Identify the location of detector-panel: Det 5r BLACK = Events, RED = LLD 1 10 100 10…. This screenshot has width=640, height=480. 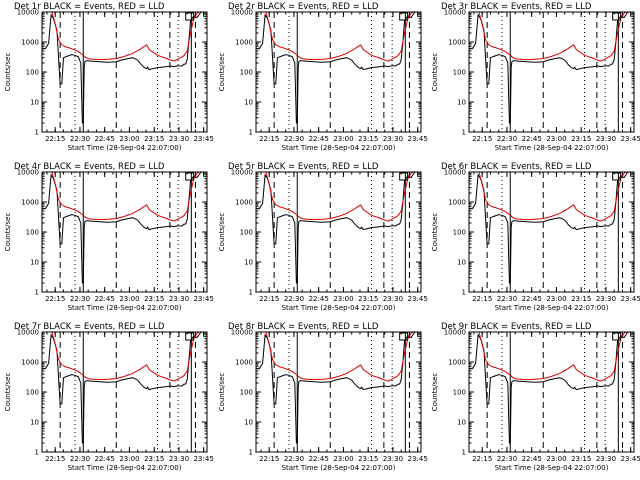
(323, 237).